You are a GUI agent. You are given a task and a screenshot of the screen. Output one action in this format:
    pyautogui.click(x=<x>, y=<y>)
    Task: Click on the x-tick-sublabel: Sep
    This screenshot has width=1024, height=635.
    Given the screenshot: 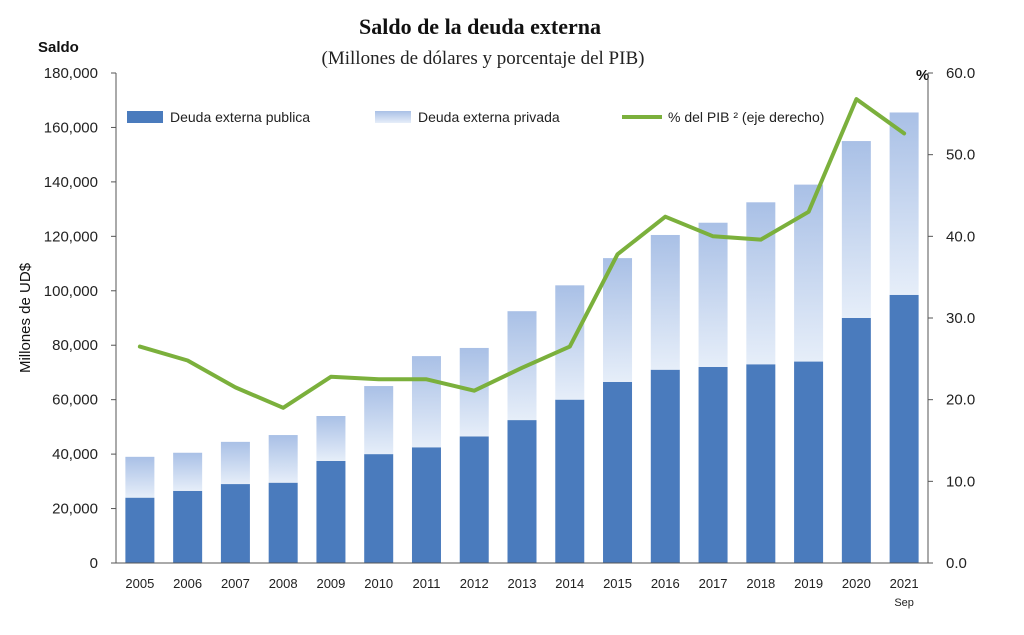 What is the action you would take?
    pyautogui.click(x=904, y=603)
    